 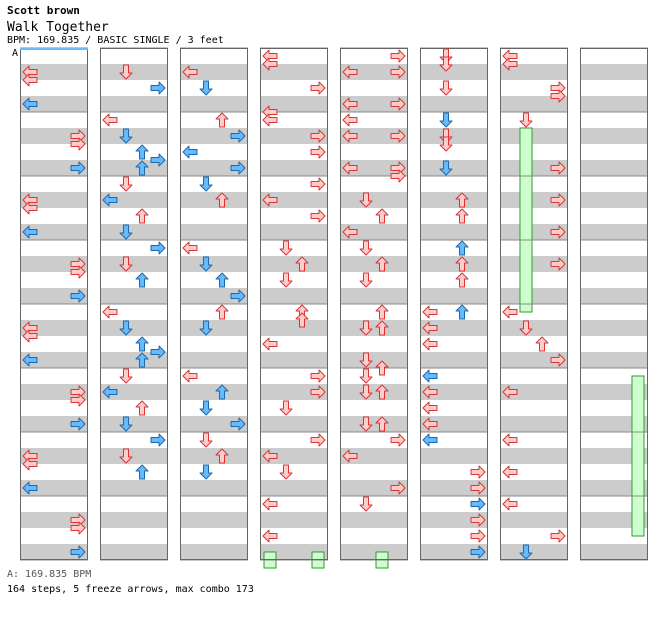 I want to click on song-artist: Scott brown, so click(x=43, y=10).